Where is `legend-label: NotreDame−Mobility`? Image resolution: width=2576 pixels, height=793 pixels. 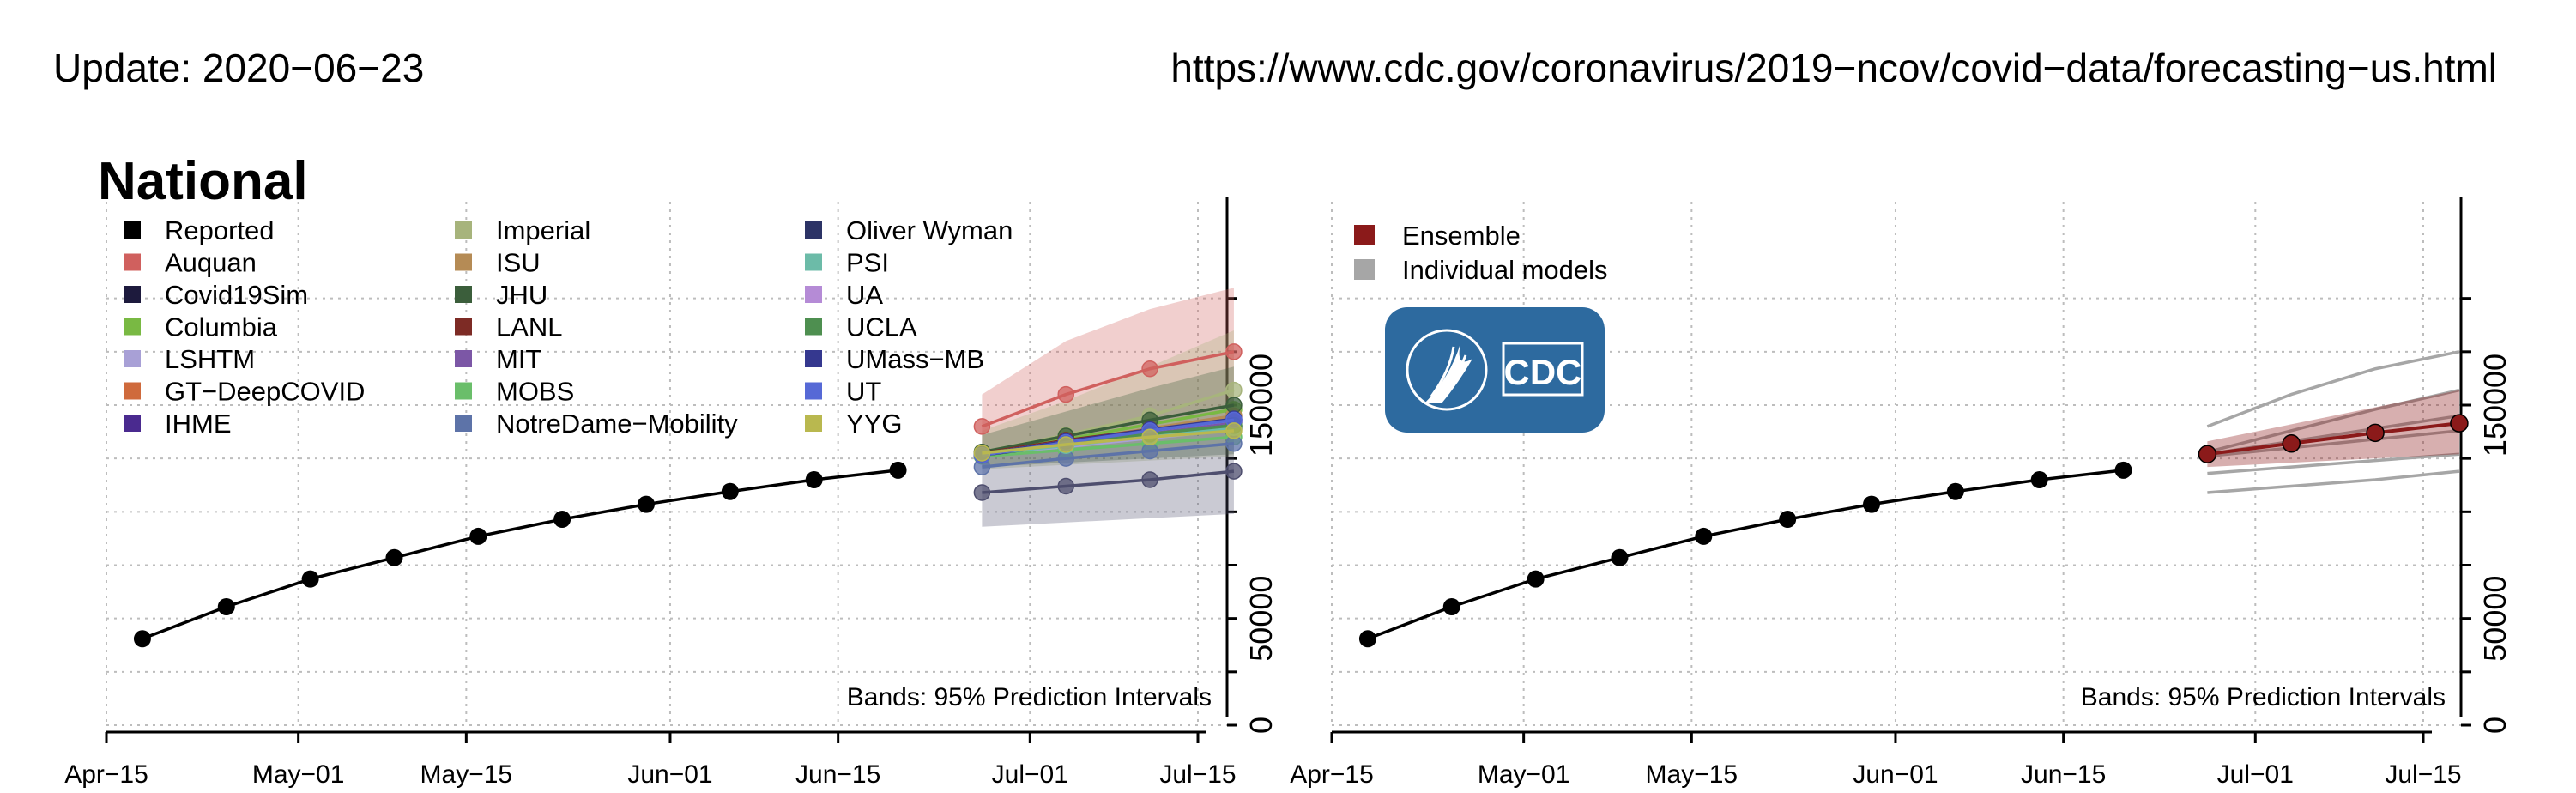 legend-label: NotreDame−Mobility is located at coordinates (617, 424).